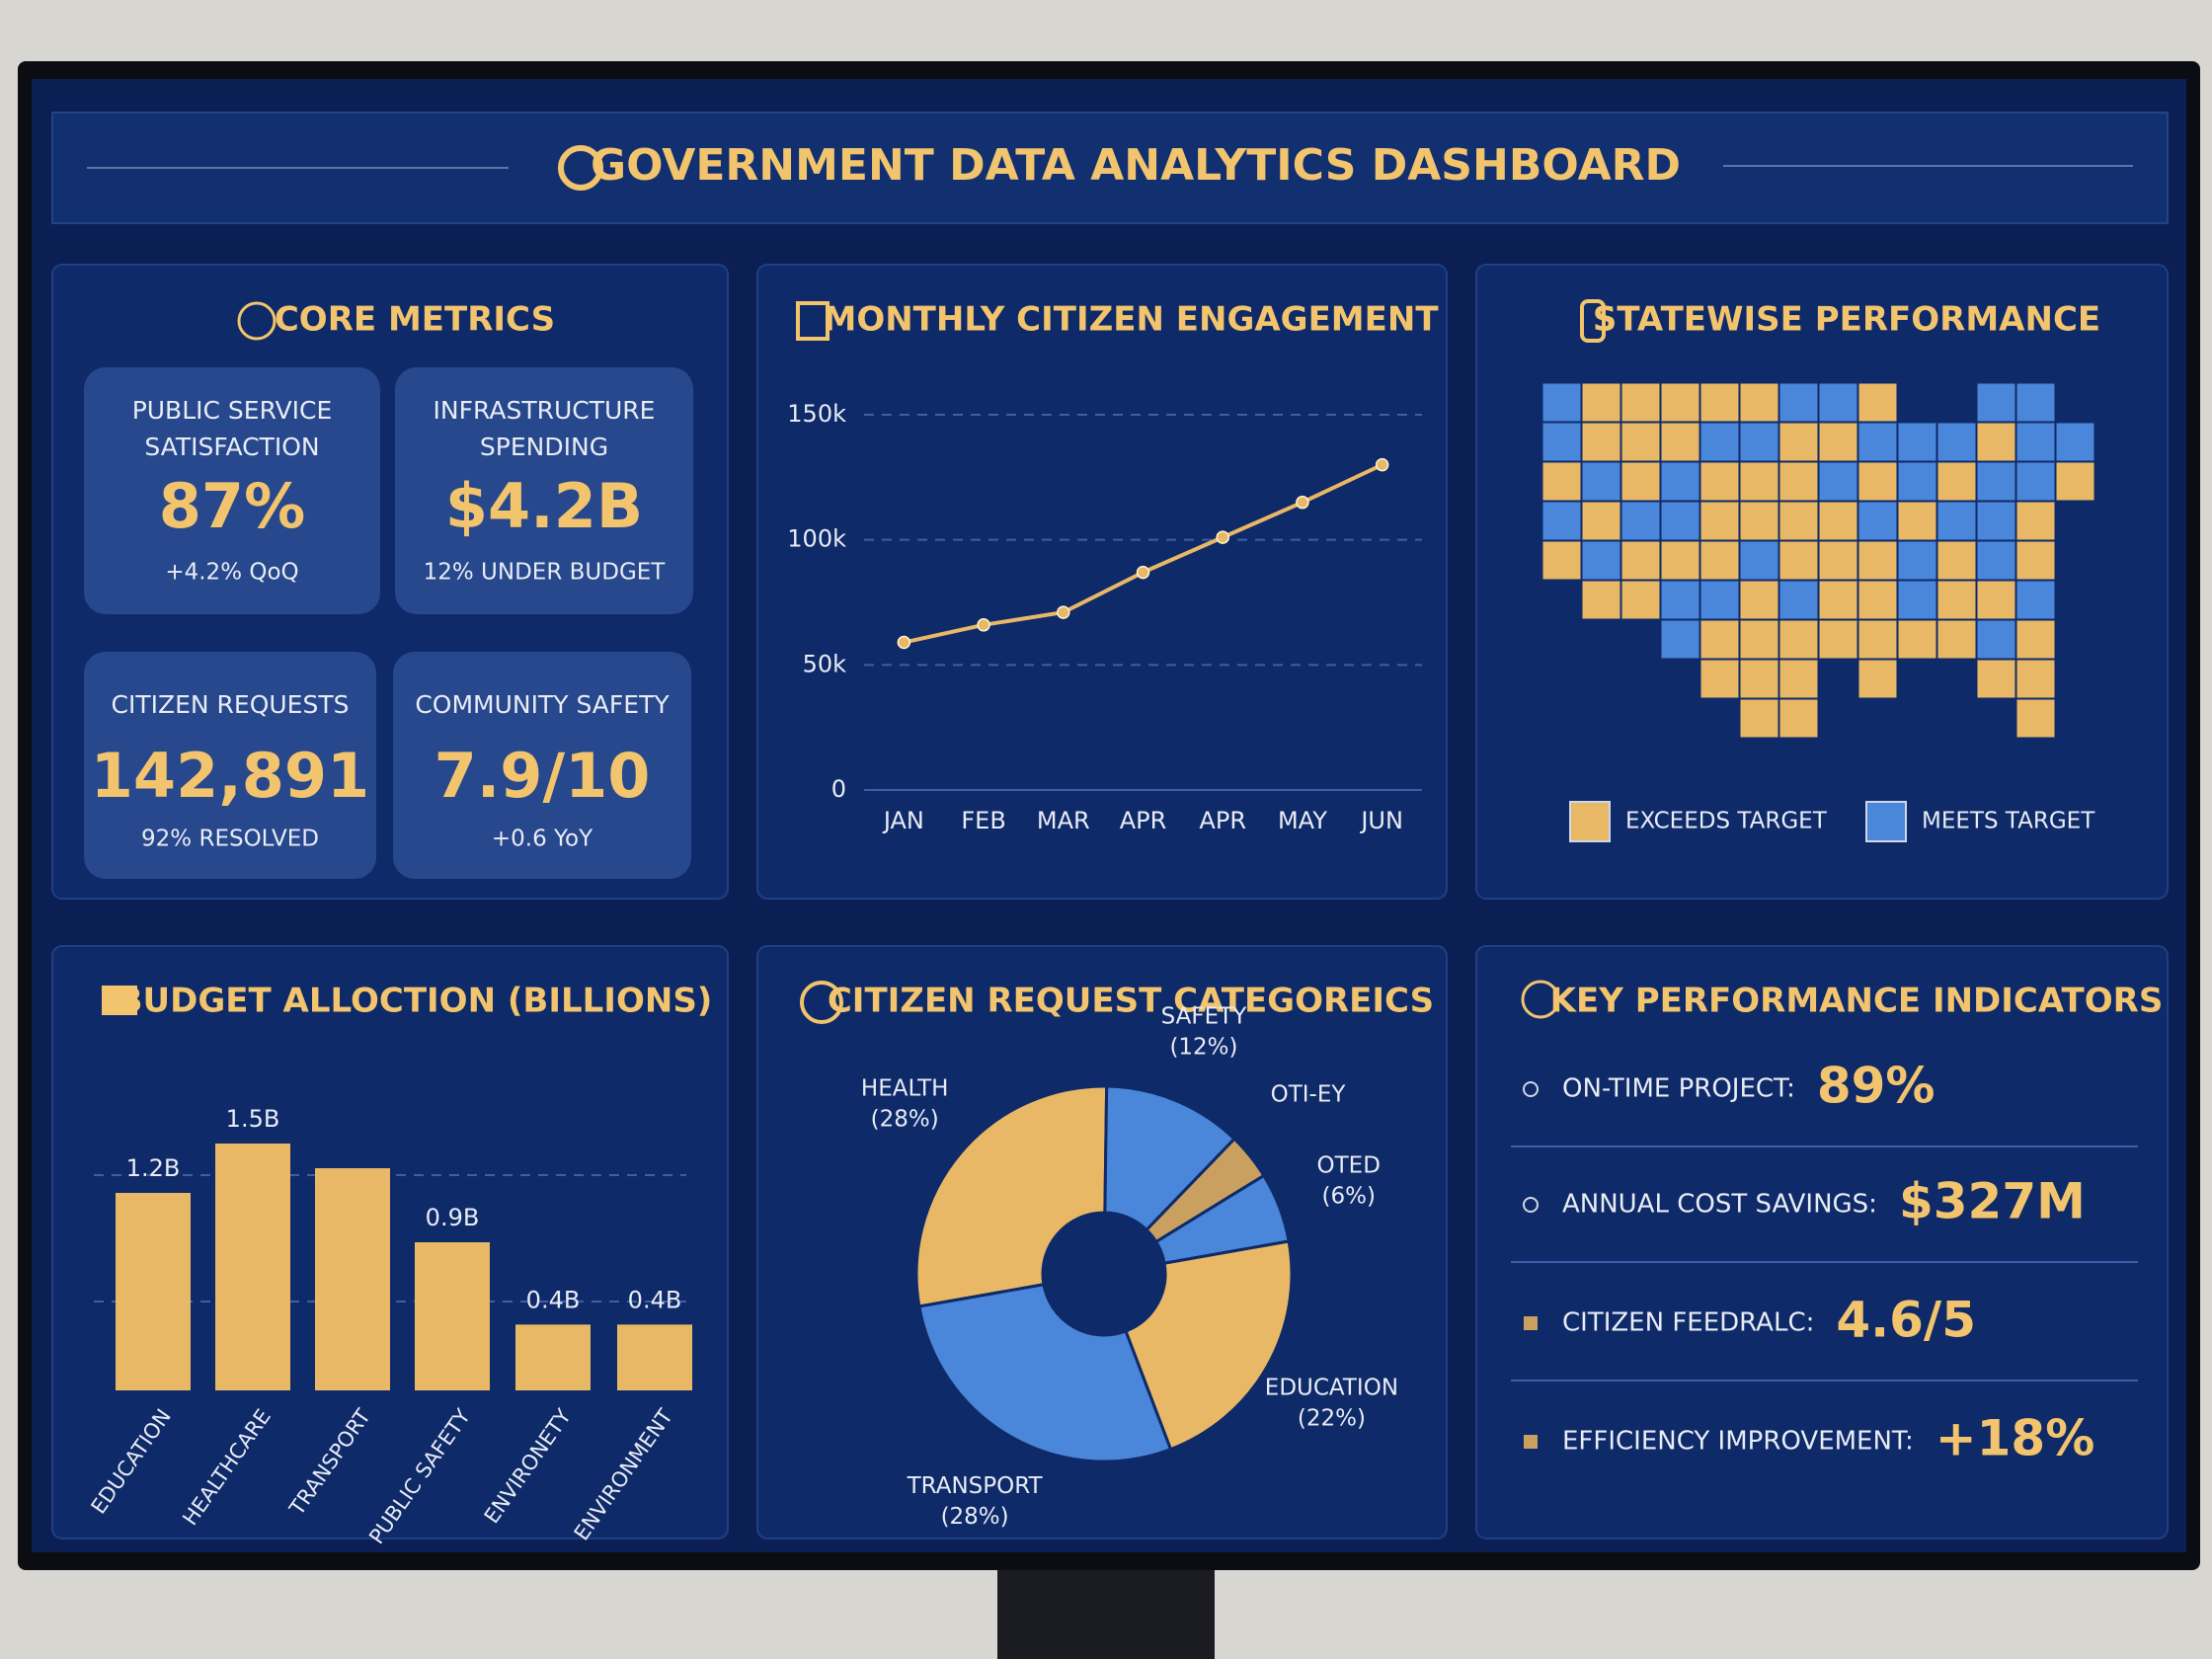  What do you see at coordinates (1106, 1615) in the screenshot?
I see `monitor-stand` at bounding box center [1106, 1615].